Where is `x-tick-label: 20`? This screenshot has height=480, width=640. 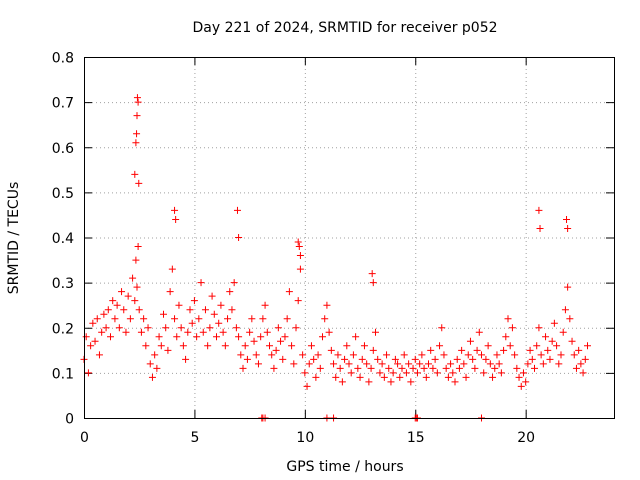
x-tick-label: 20 is located at coordinates (526, 438).